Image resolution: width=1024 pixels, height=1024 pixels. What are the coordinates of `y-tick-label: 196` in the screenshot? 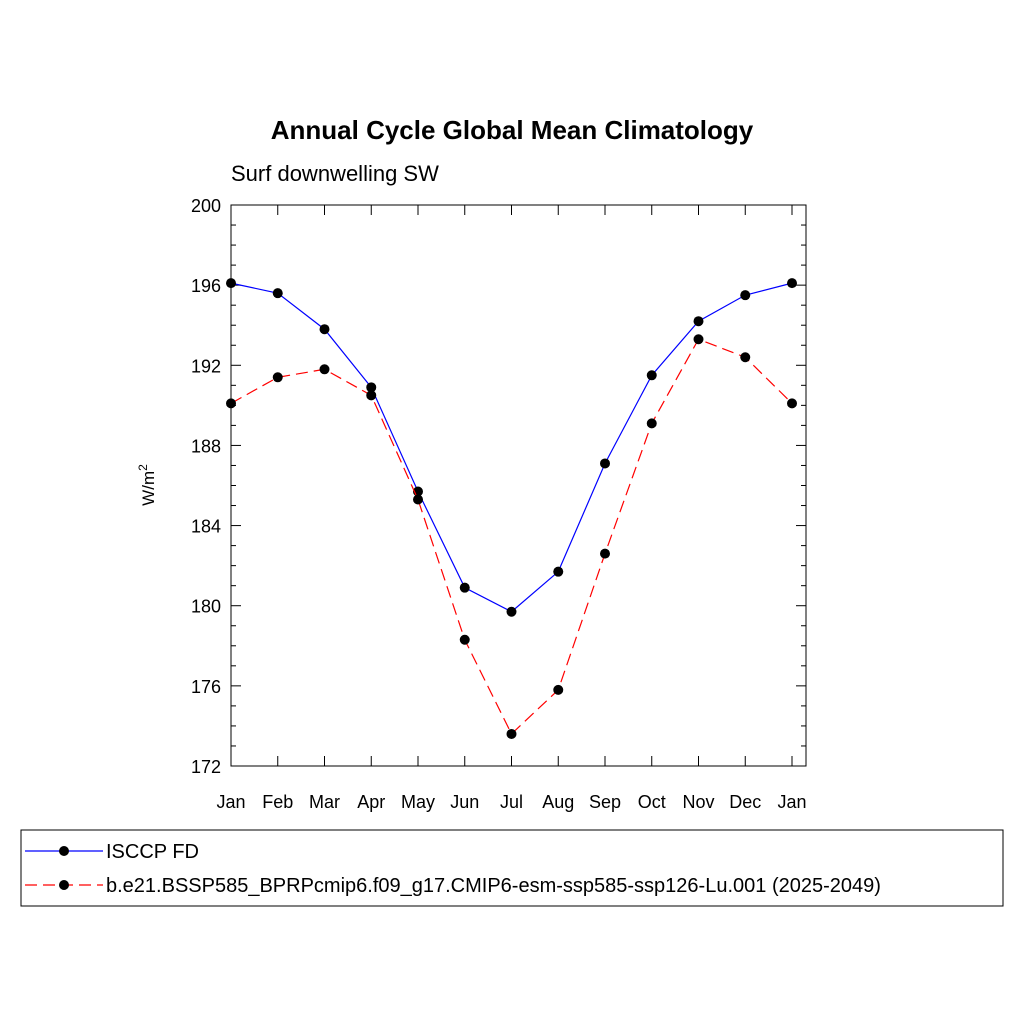 It's located at (206, 286).